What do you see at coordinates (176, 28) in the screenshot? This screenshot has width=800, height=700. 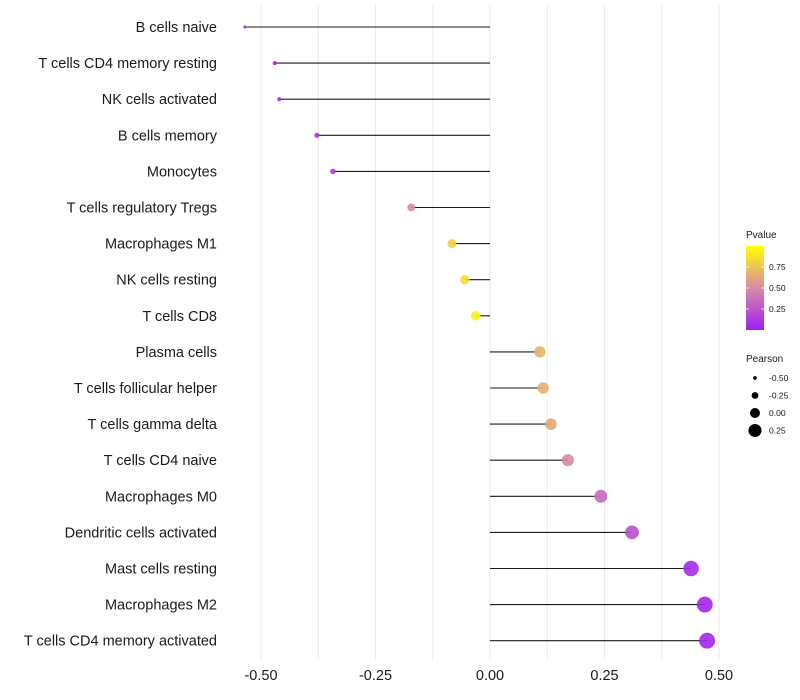 I see `y-tick-label: B cells naive` at bounding box center [176, 28].